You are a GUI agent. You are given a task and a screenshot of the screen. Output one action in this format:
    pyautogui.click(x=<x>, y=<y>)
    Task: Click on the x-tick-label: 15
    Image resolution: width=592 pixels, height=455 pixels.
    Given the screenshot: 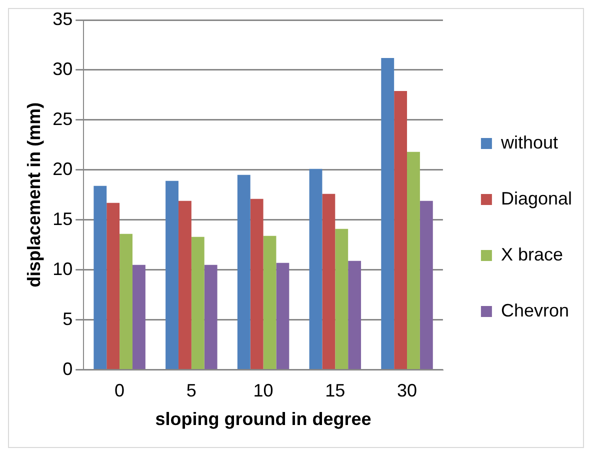 What is the action you would take?
    pyautogui.click(x=335, y=390)
    